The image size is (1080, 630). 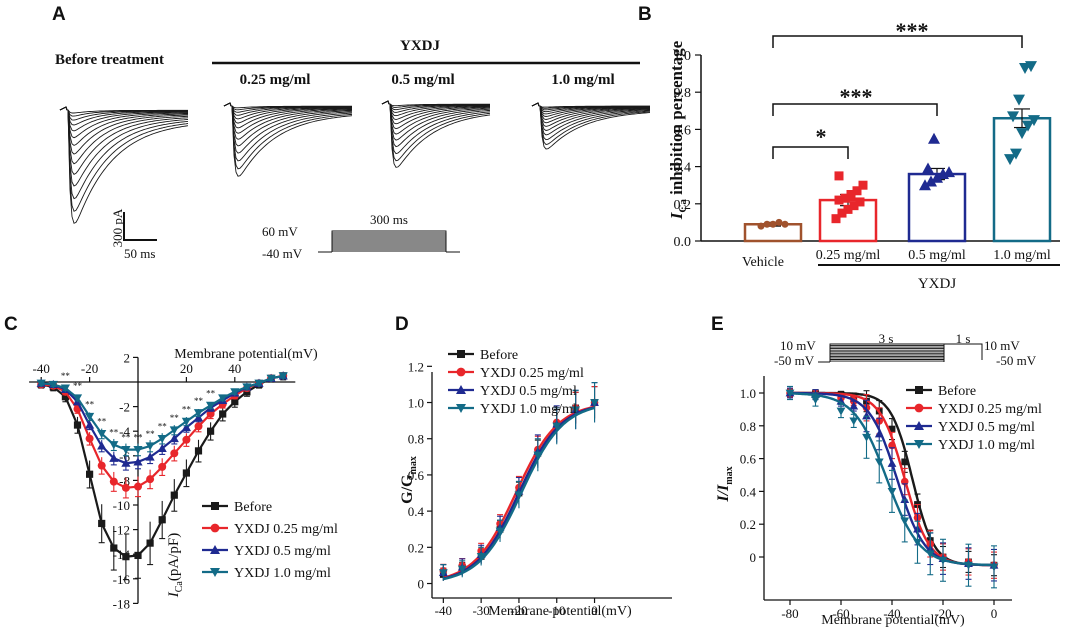 I want to click on d-x-tick-label-2: -20, so click(x=518, y=610).